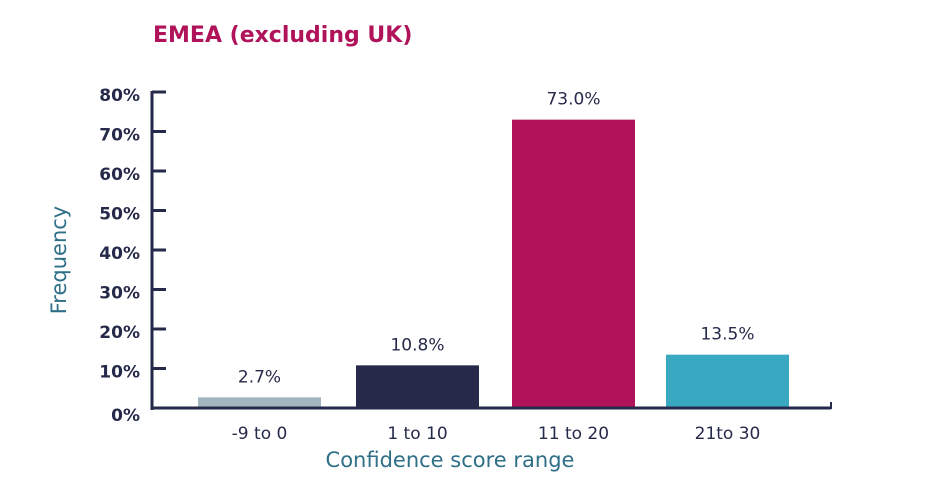 This screenshot has height=479, width=949. I want to click on data-label-1: 2.7%, so click(259, 377).